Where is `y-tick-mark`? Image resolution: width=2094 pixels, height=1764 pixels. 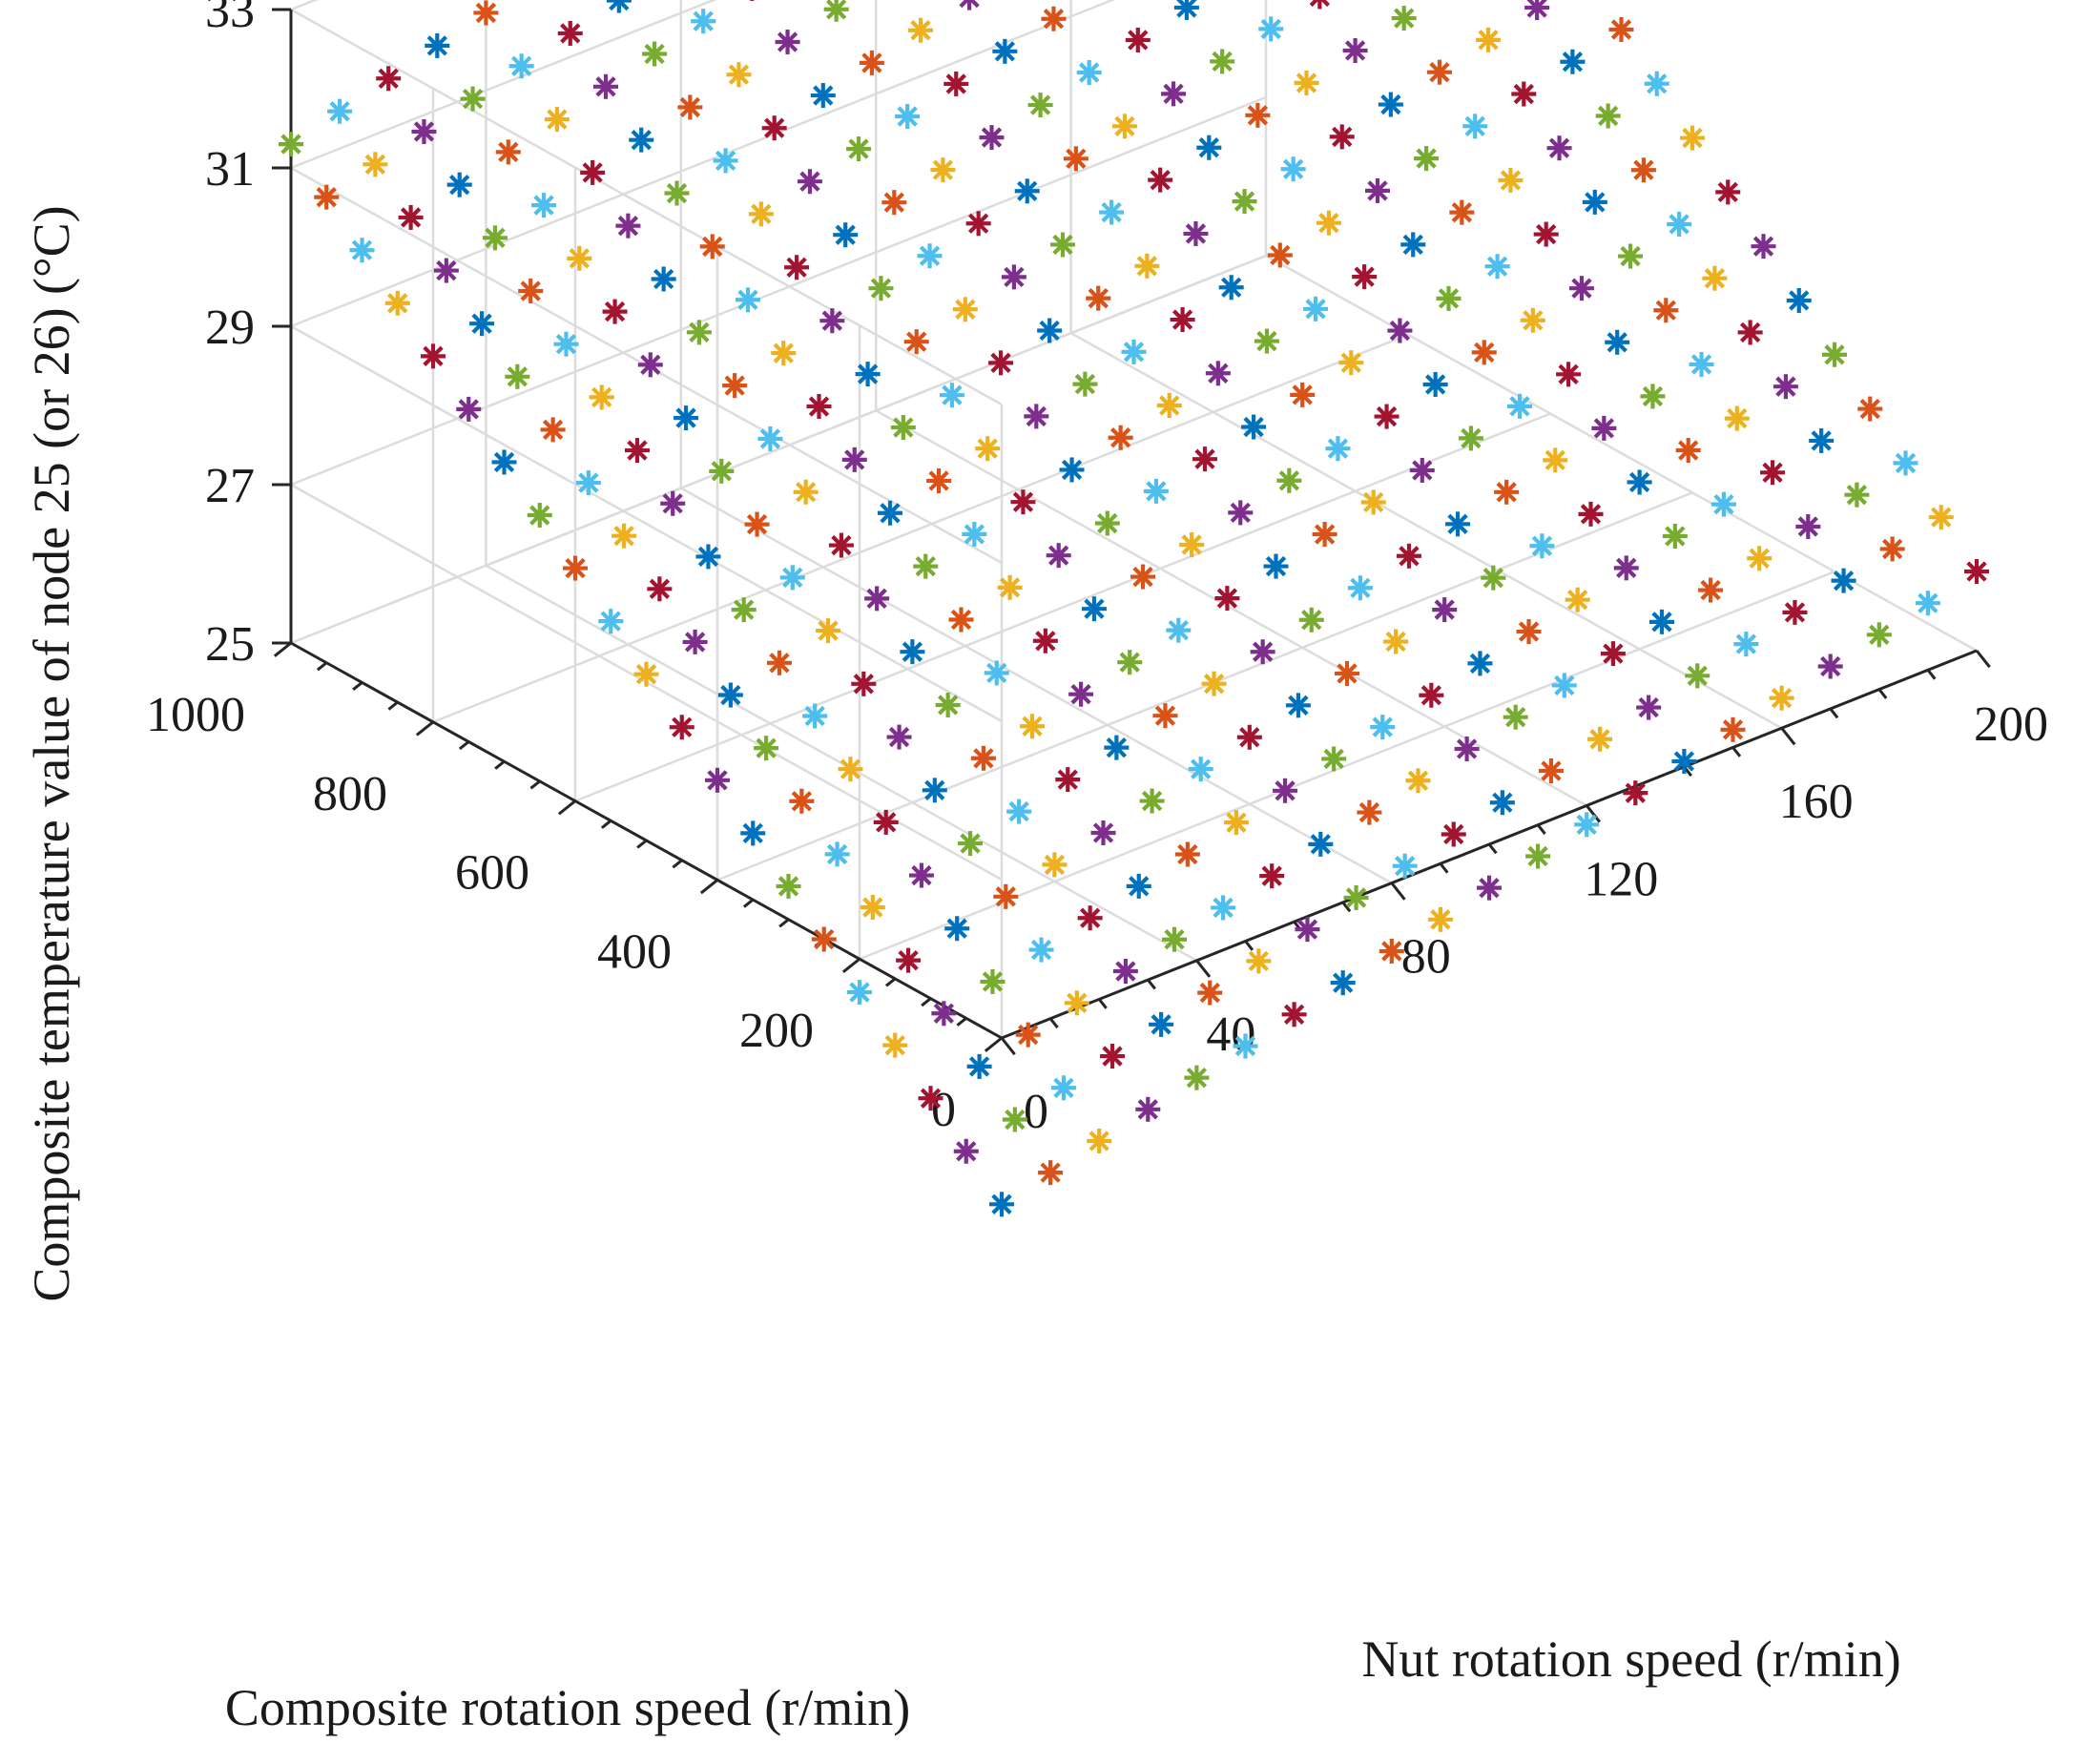 y-tick-mark is located at coordinates (393, 705).